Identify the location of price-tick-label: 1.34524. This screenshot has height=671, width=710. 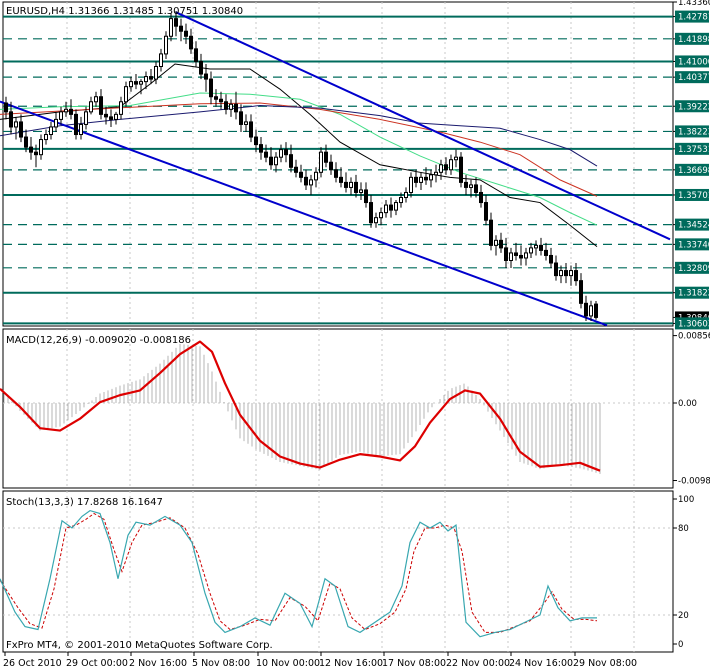
(694, 226).